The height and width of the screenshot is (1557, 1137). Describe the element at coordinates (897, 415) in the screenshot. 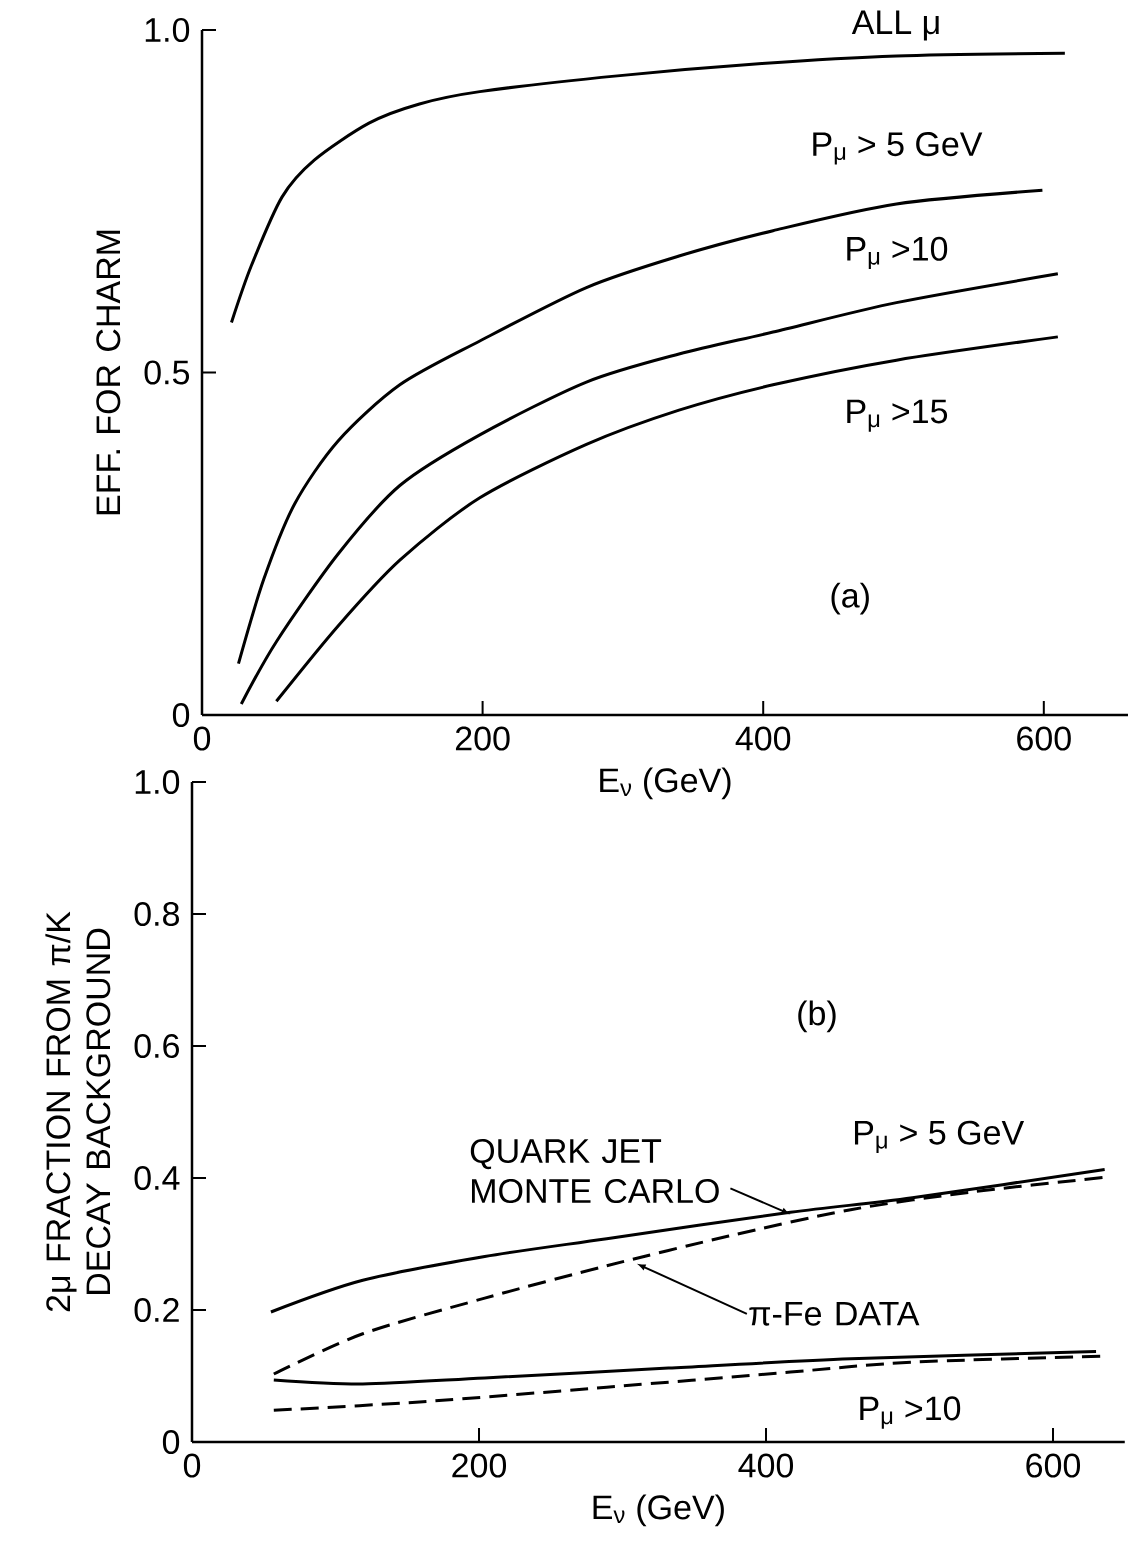

I see `series-label: P$_{μ}$ >15` at that location.